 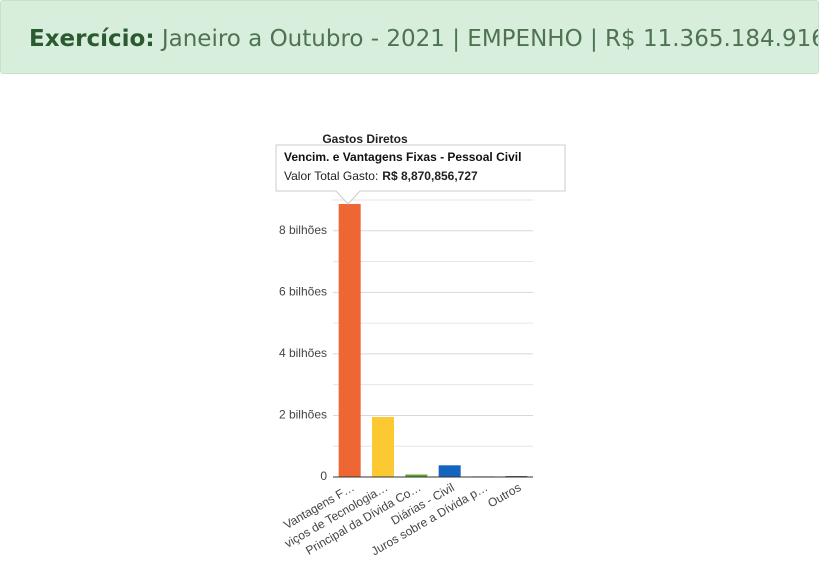 What do you see at coordinates (303, 415) in the screenshot?
I see `y-tick-label: 2 bilhões` at bounding box center [303, 415].